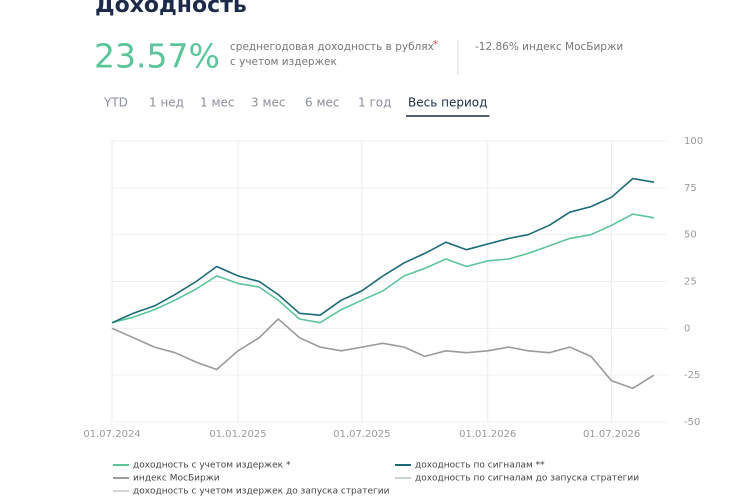 The height and width of the screenshot is (500, 750). What do you see at coordinates (480, 466) in the screenshot?
I see `legend-label: доходность по сигналам **` at bounding box center [480, 466].